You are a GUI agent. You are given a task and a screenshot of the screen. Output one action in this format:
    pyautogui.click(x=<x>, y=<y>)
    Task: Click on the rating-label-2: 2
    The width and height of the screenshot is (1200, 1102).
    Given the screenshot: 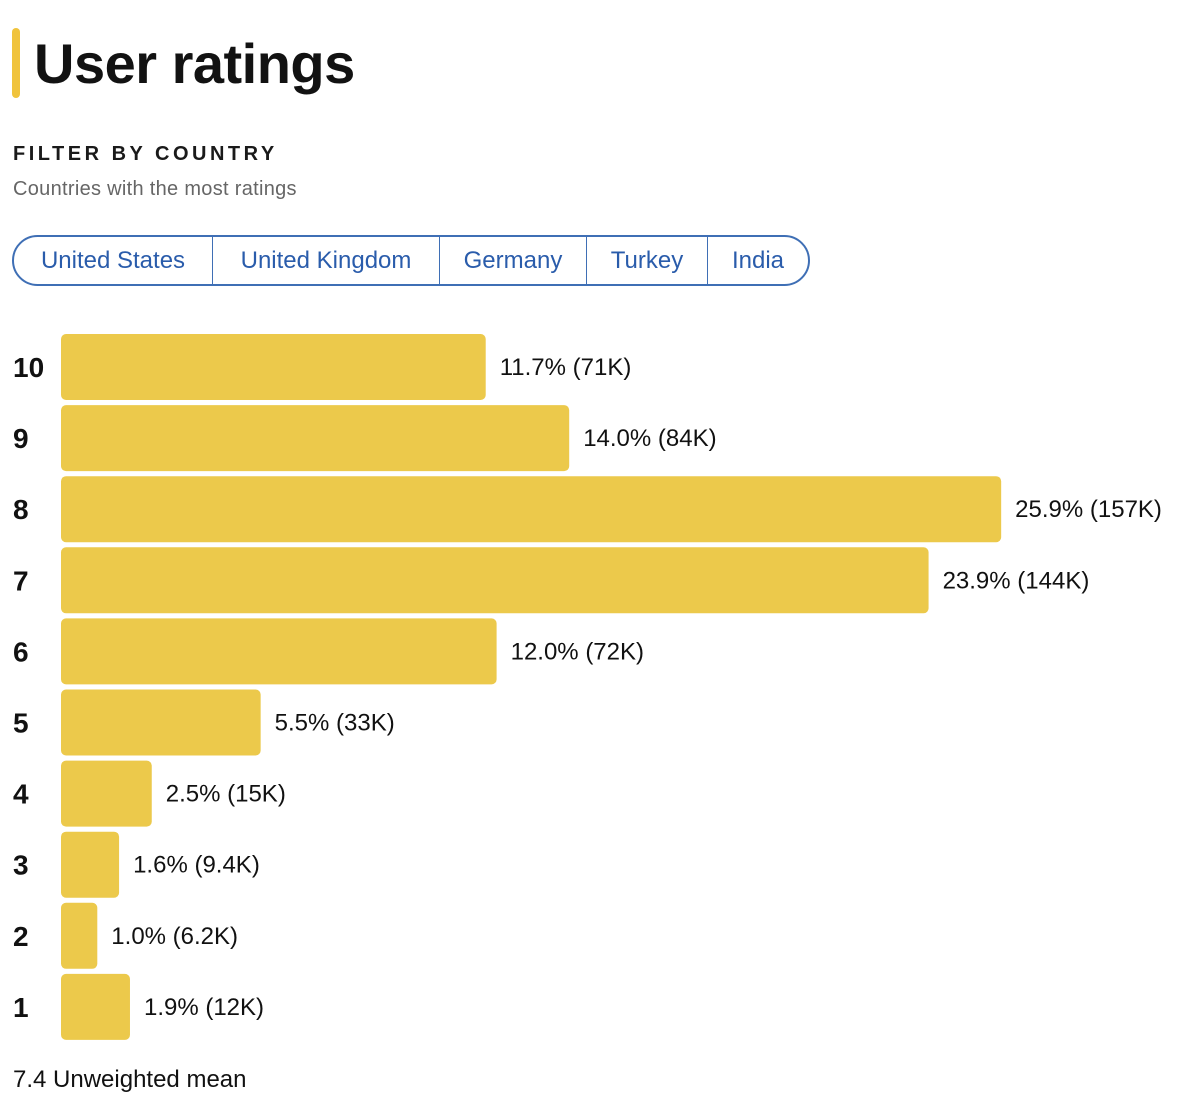 What is the action you would take?
    pyautogui.click(x=21, y=936)
    